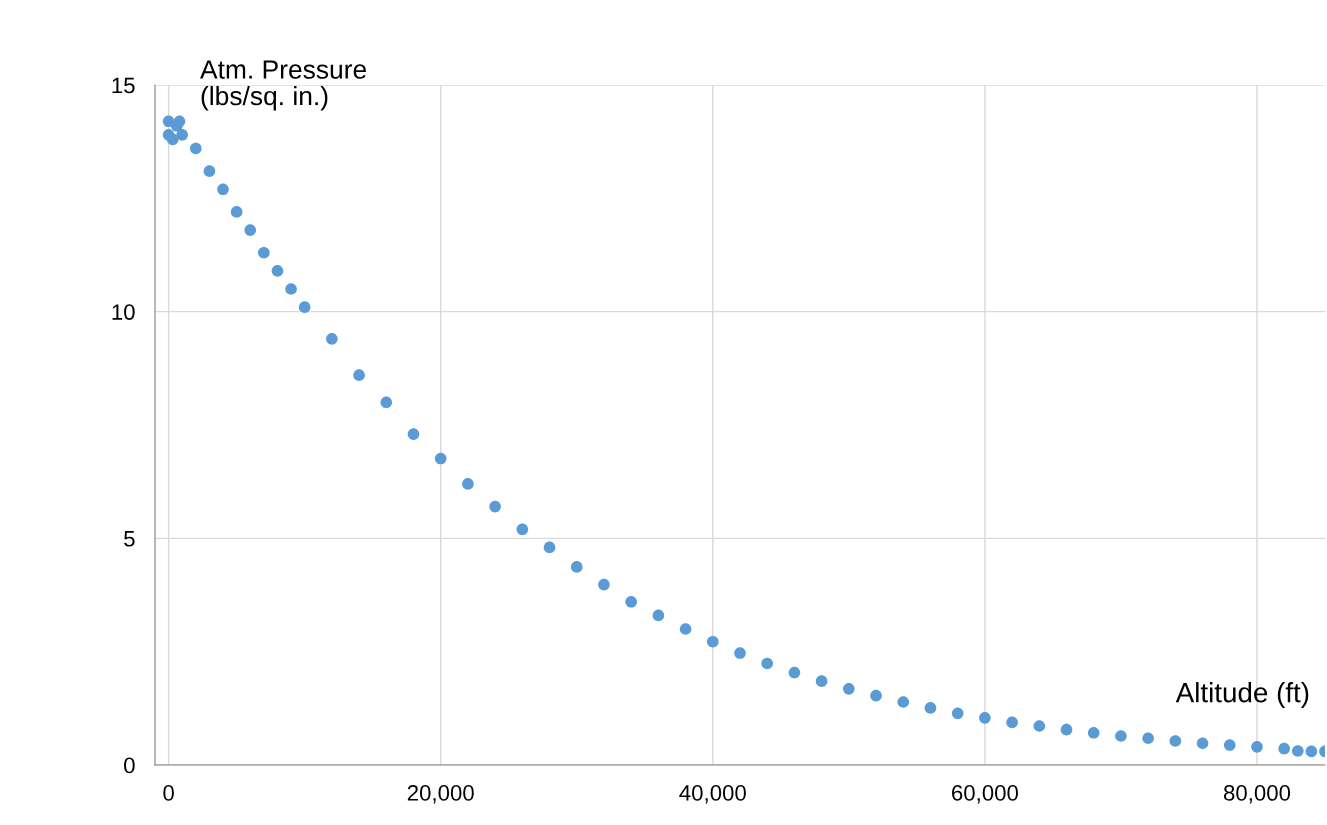  Describe the element at coordinates (283, 85) in the screenshot. I see `y-axis-title: Atm. Pressure (lbs/sq. in.)` at that location.